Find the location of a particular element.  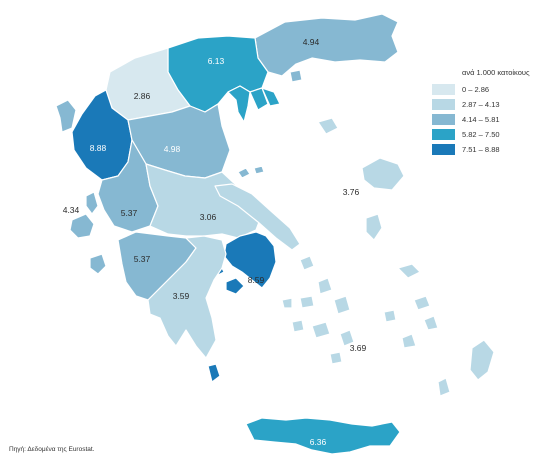

region-north-aegean-thasos is located at coordinates (296, 76).